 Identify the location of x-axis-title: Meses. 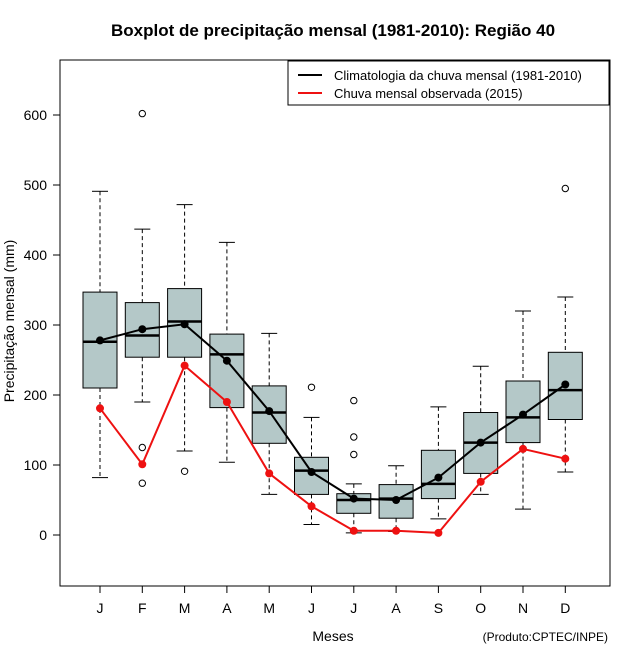
(332, 636).